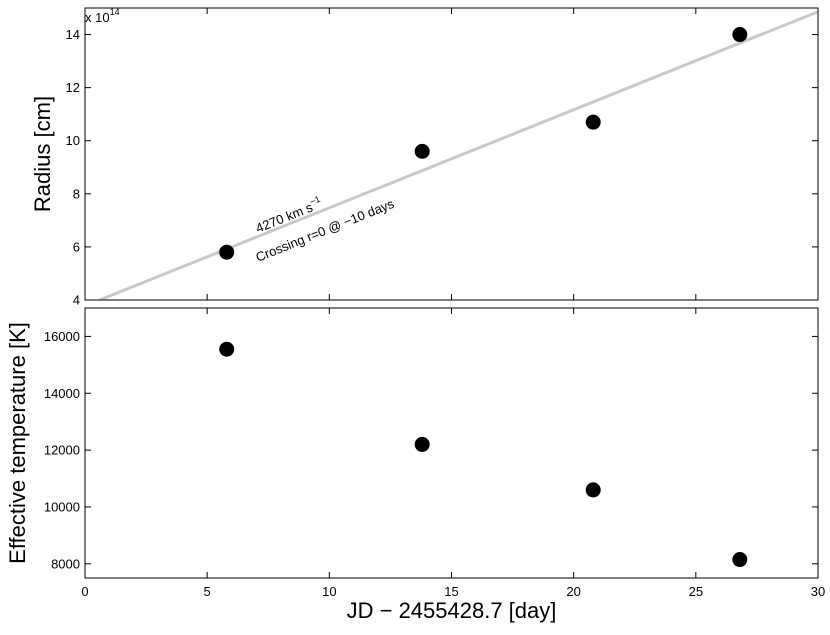 The height and width of the screenshot is (635, 830). I want to click on xtick-label-5: 25, so click(696, 591).